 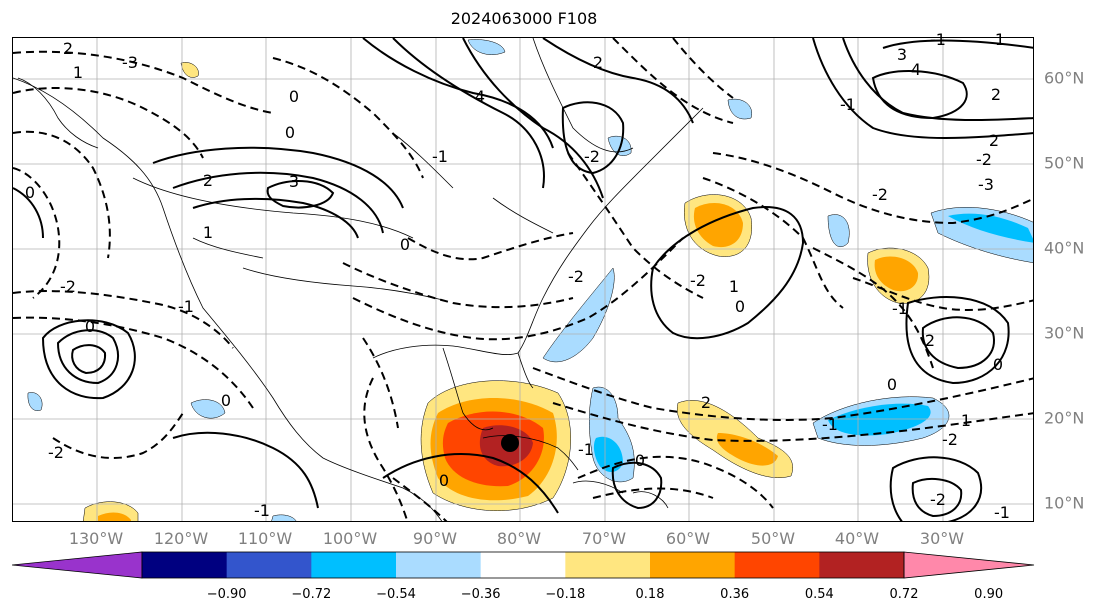 What do you see at coordinates (510, 443) in the screenshot?
I see `storm-center-marker` at bounding box center [510, 443].